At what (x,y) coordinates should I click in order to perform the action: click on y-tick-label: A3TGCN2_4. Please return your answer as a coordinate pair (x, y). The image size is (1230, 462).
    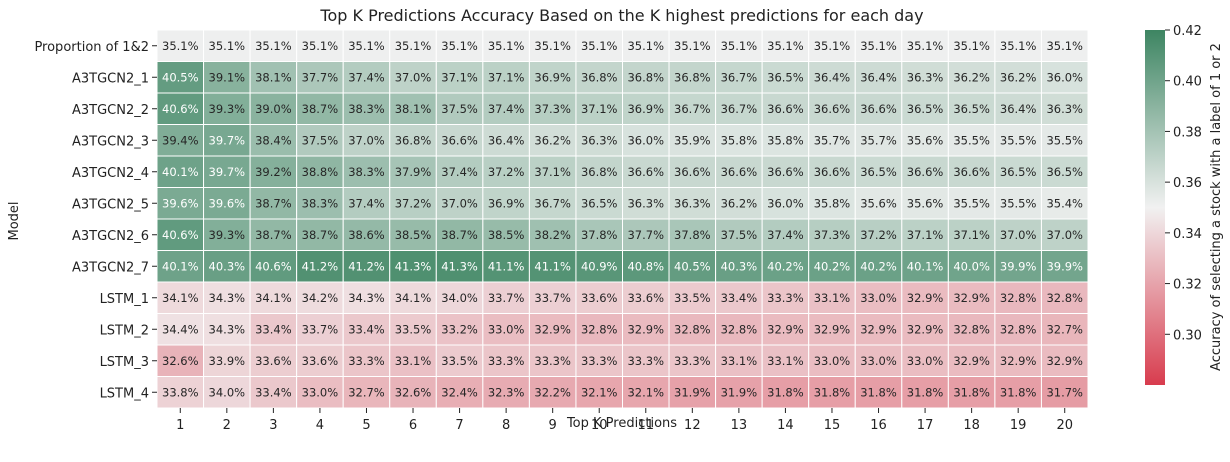
    Looking at the image, I should click on (110, 173).